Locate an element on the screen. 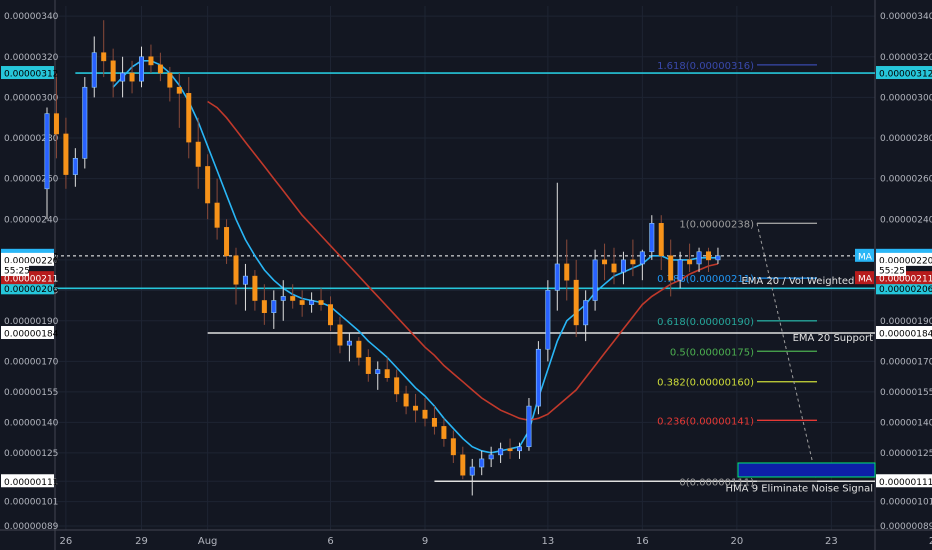  right-price-tag: 0.00000211 is located at coordinates (905, 280).